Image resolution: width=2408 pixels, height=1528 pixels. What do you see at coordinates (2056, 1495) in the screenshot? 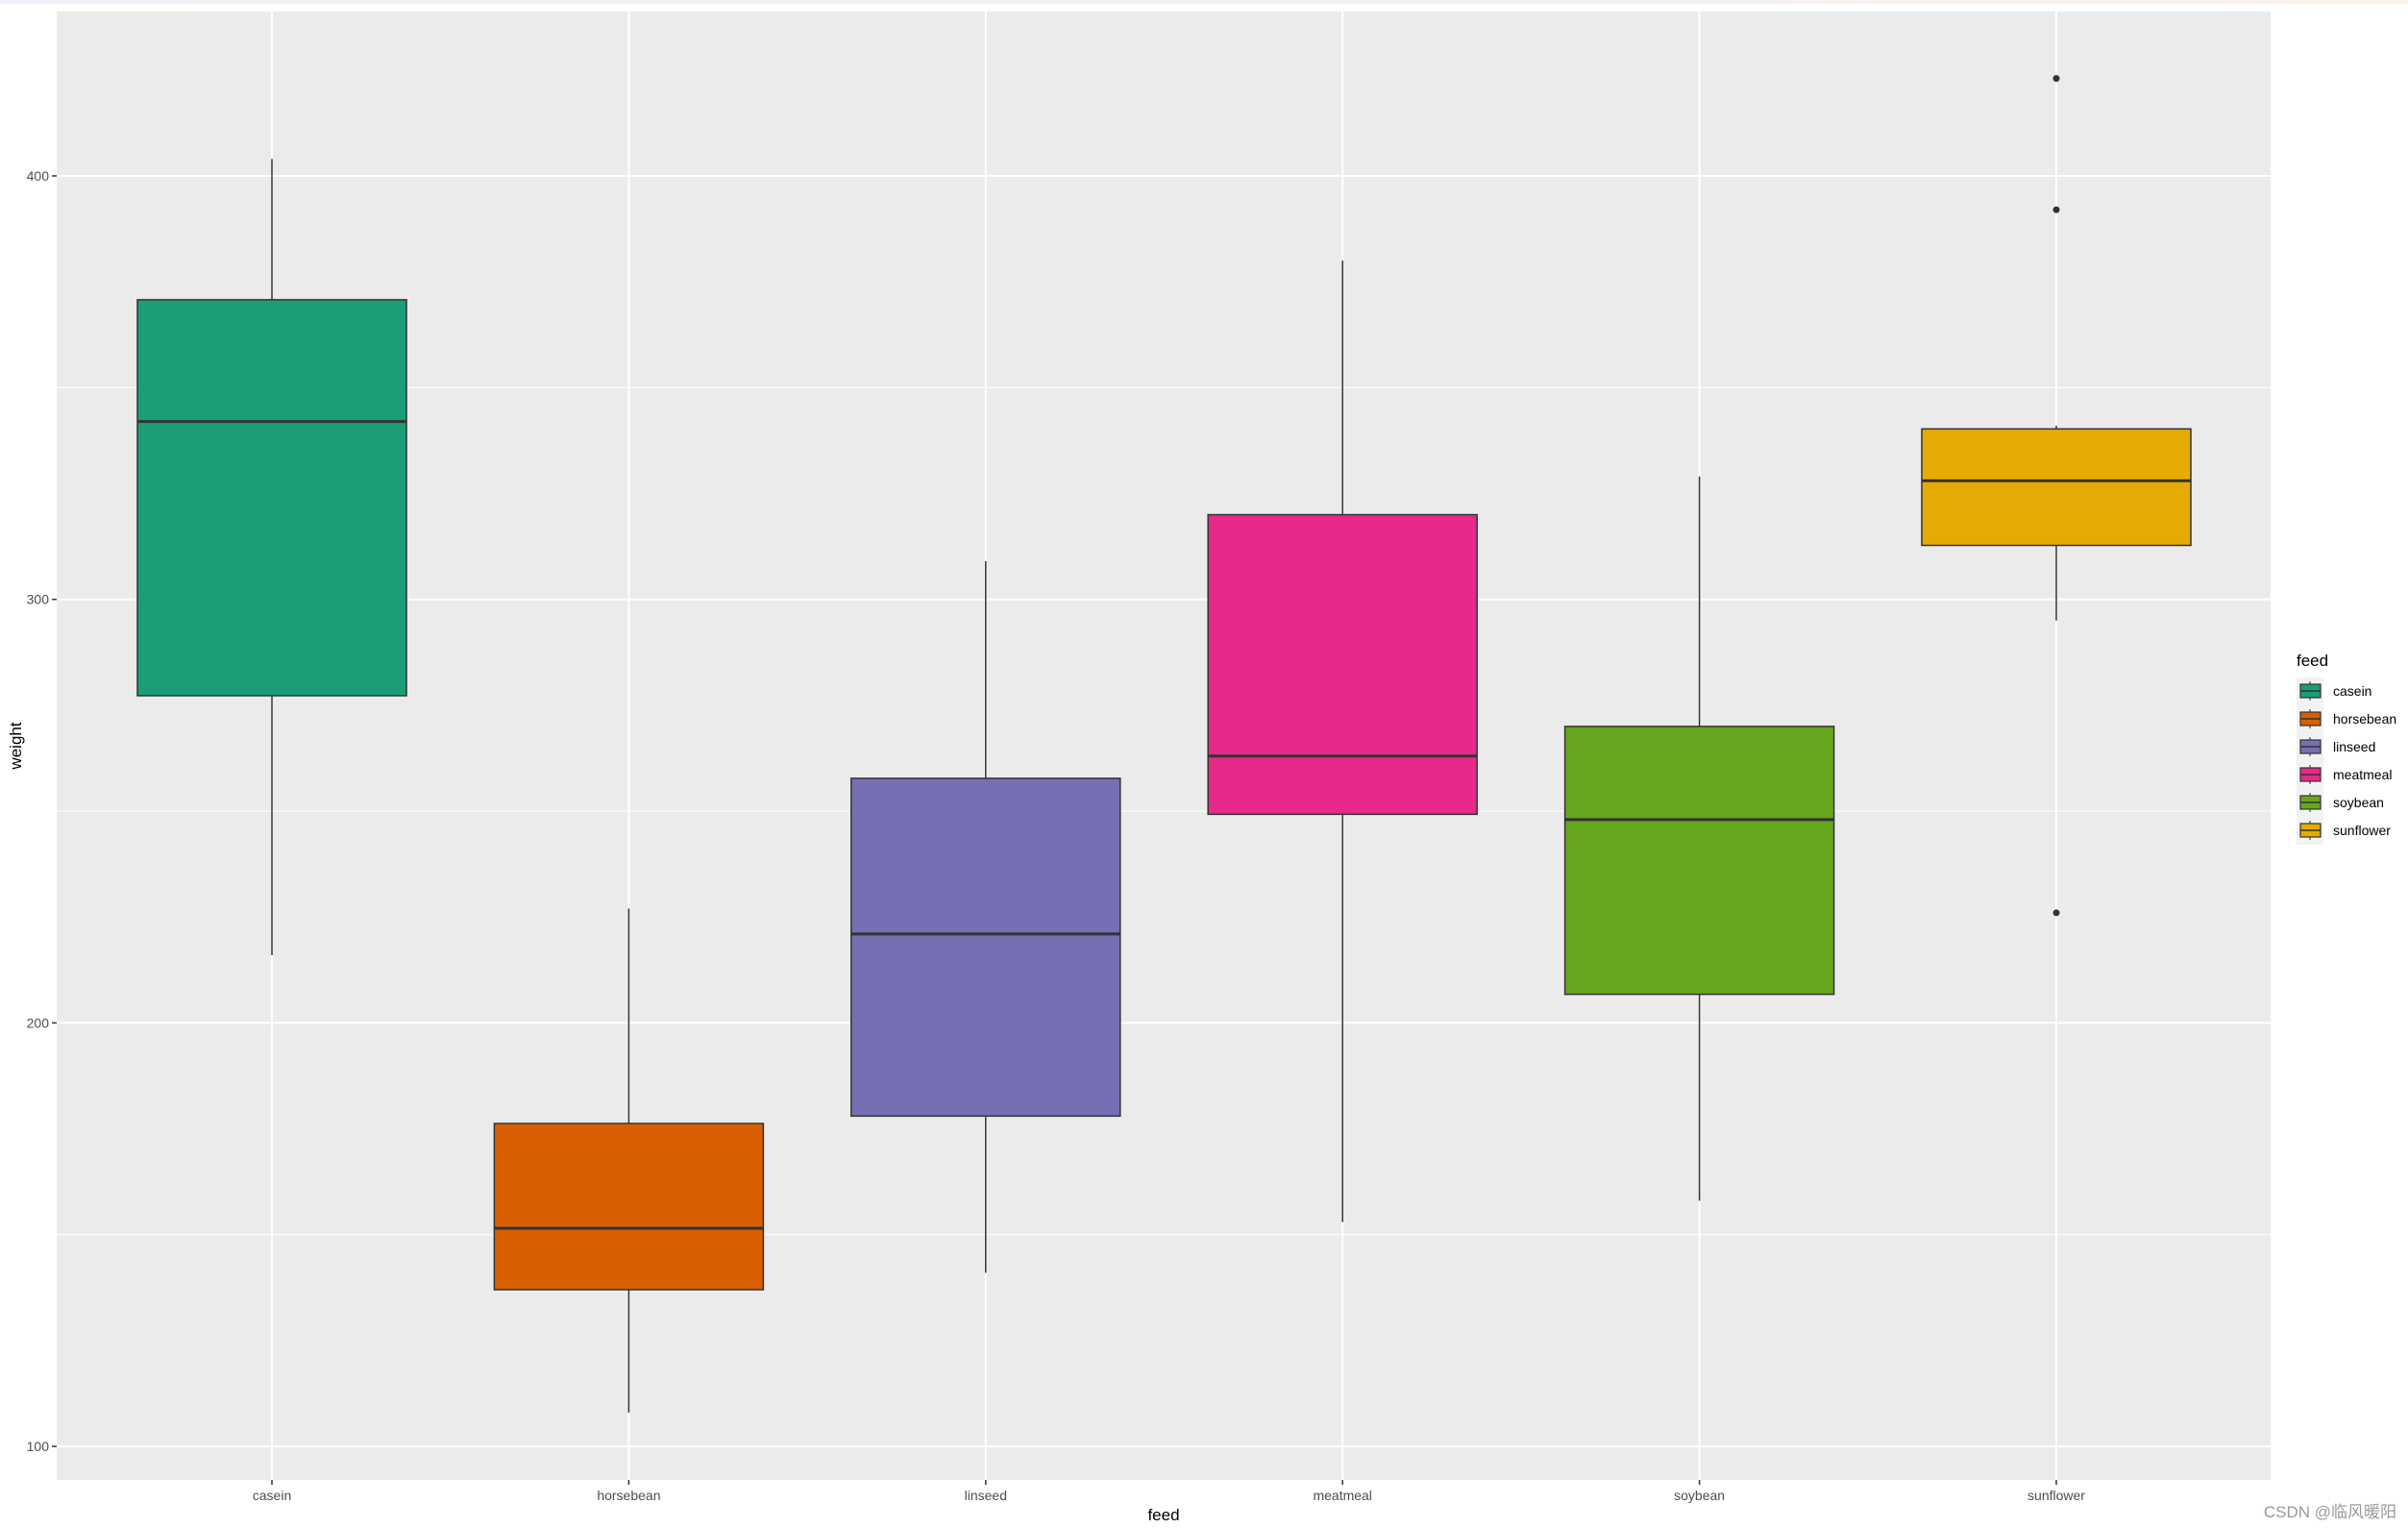
I see `x-tick-label: sunflower` at bounding box center [2056, 1495].